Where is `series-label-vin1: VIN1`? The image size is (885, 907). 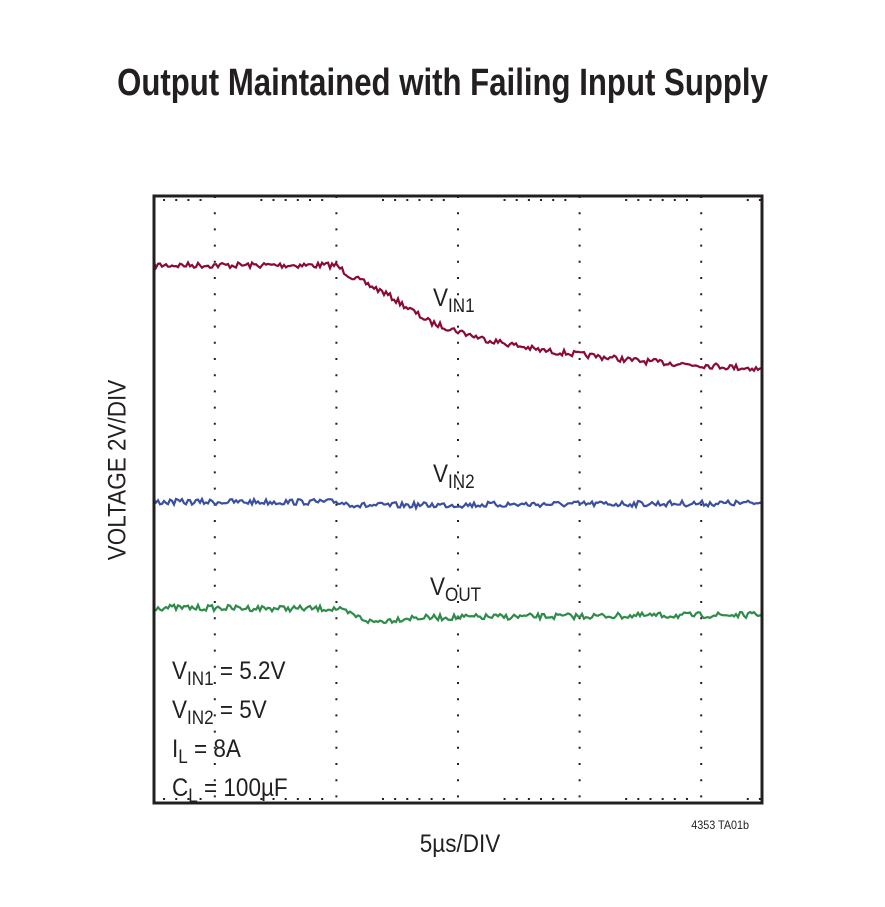 series-label-vin1: VIN1 is located at coordinates (454, 300).